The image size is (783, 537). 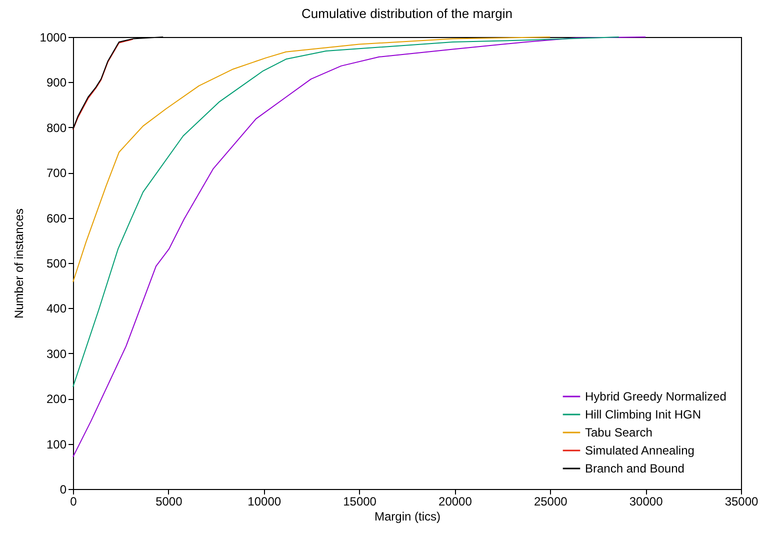 I want to click on y-tick-label: 200, so click(x=56, y=399).